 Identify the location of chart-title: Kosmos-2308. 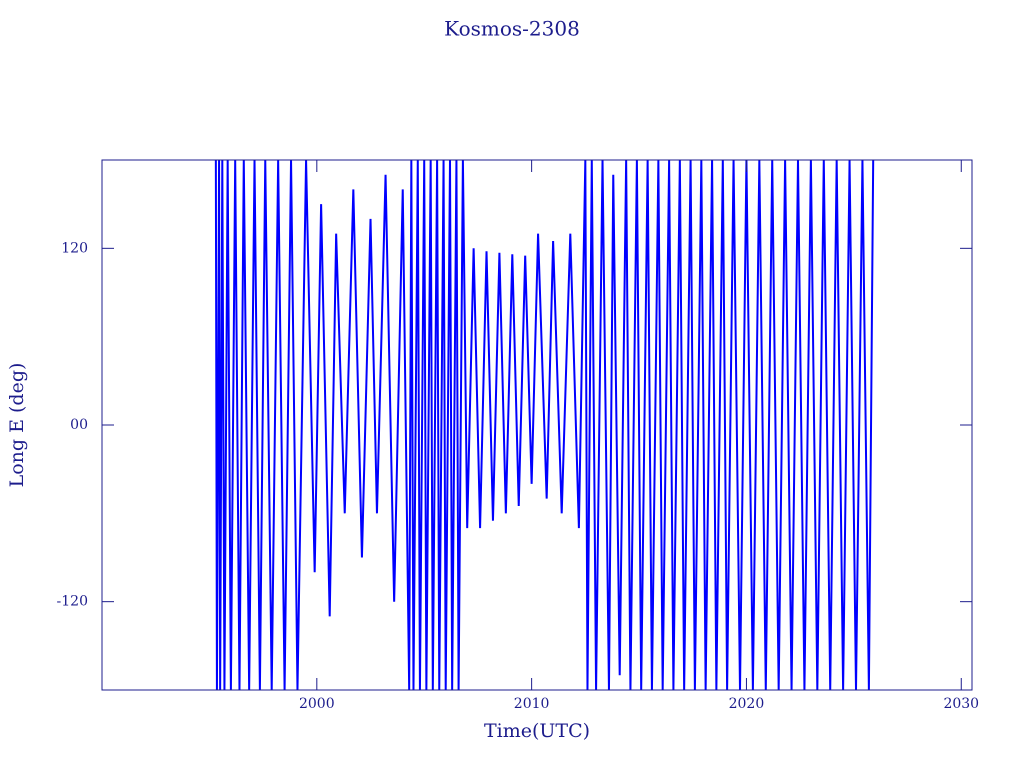
(512, 29).